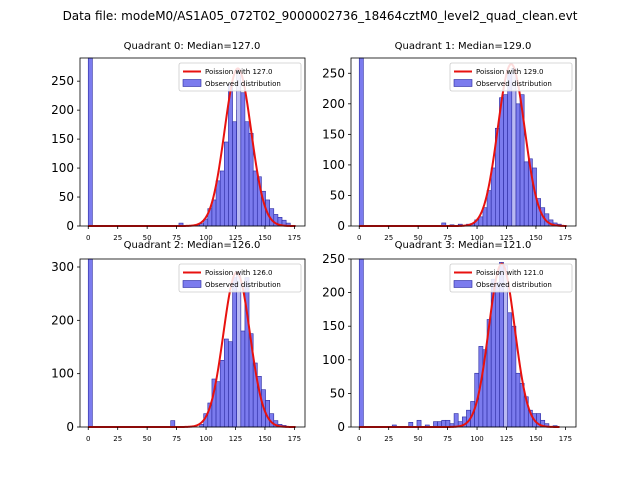 The width and height of the screenshot is (640, 480). Describe the element at coordinates (62, 267) in the screenshot. I see `y-tick-label: 300` at that location.